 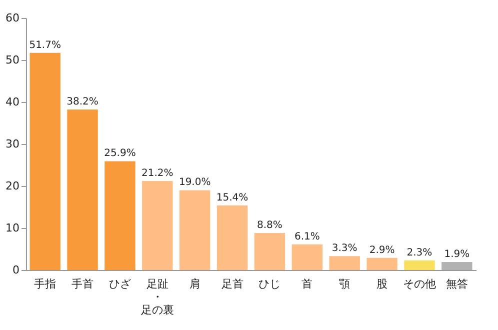 I want to click on y-tick-label: 60, so click(x=13, y=18).